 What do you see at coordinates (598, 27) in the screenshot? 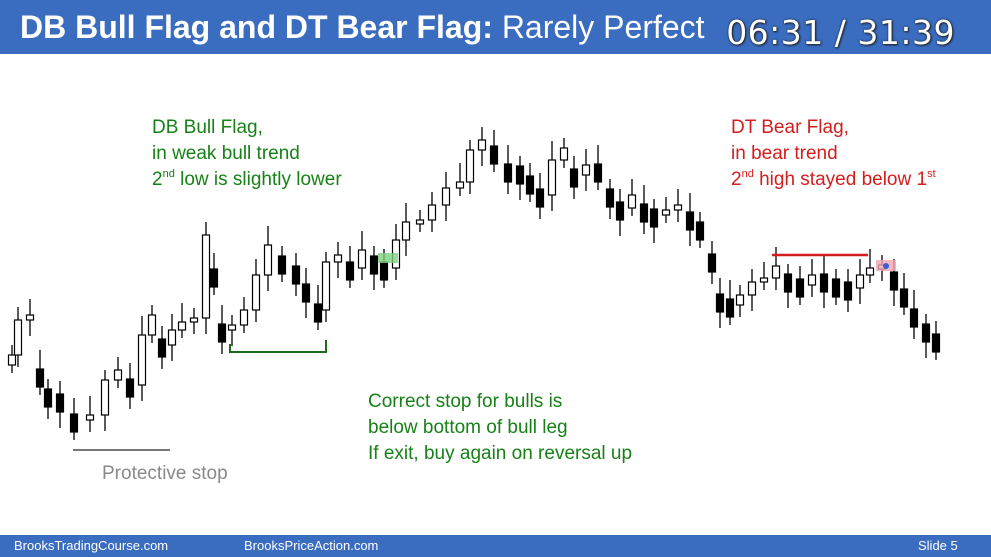
I see `slide-title-rest: Rarely Perfect` at bounding box center [598, 27].